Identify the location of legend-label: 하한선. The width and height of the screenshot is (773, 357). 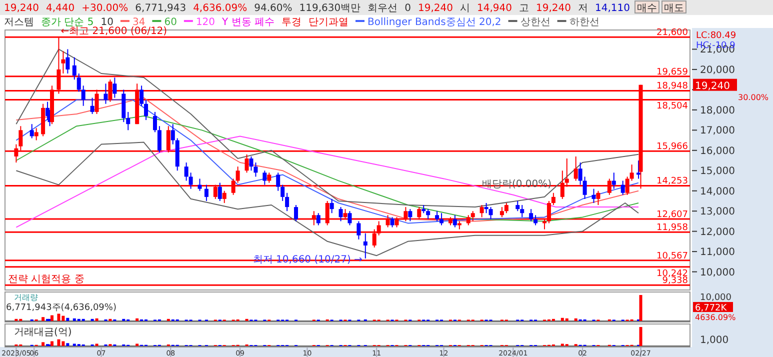
(584, 22).